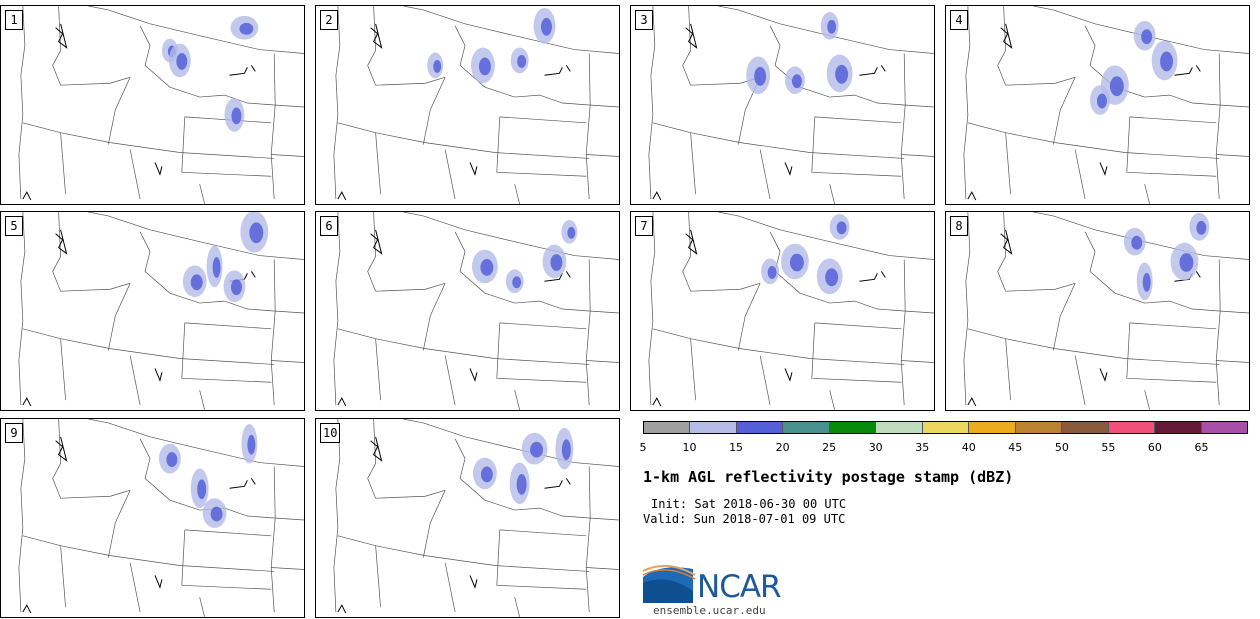 The height and width of the screenshot is (619, 1260). I want to click on colorbar-tick-label: 30, so click(875, 447).